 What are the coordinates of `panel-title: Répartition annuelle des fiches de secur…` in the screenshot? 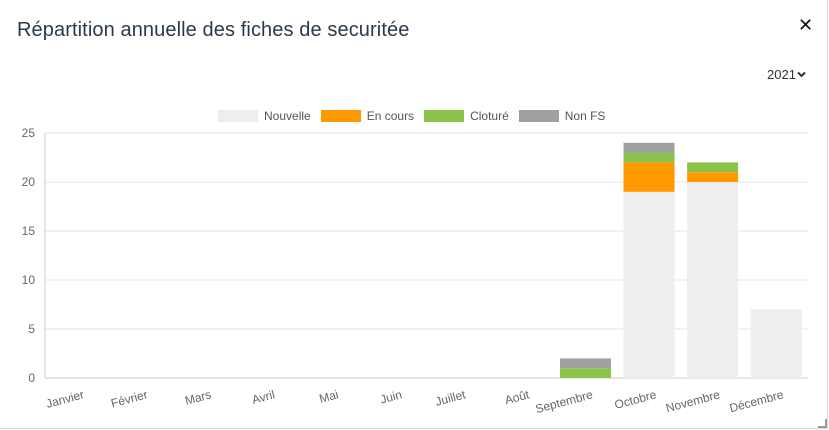 It's located at (213, 30).